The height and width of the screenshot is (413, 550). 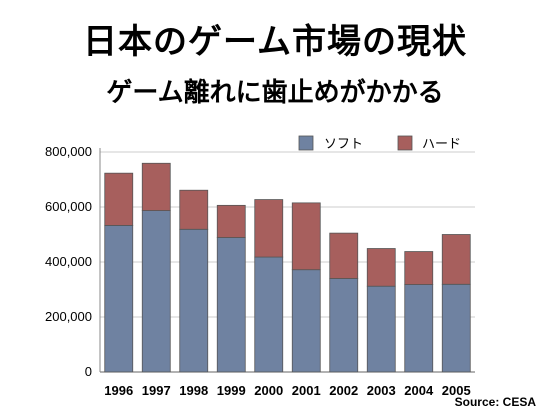 I want to click on y-tick-label: 0, so click(x=88, y=371).